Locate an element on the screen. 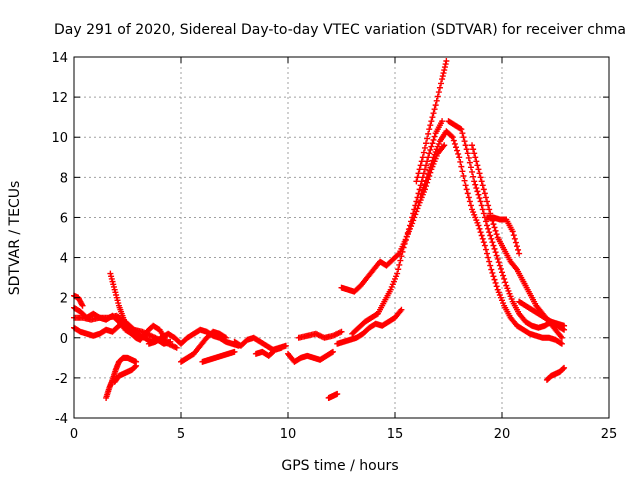 The height and width of the screenshot is (480, 640). series-sat-u is located at coordinates (506, 224).